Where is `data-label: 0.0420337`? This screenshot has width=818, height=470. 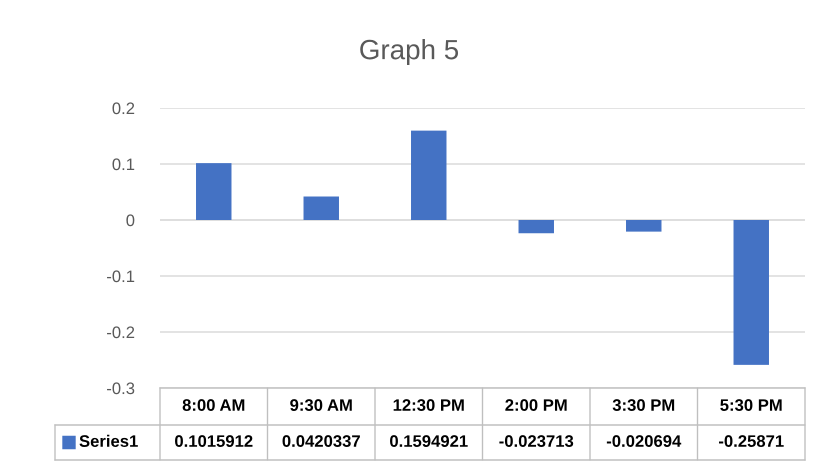 data-label: 0.0420337 is located at coordinates (321, 441).